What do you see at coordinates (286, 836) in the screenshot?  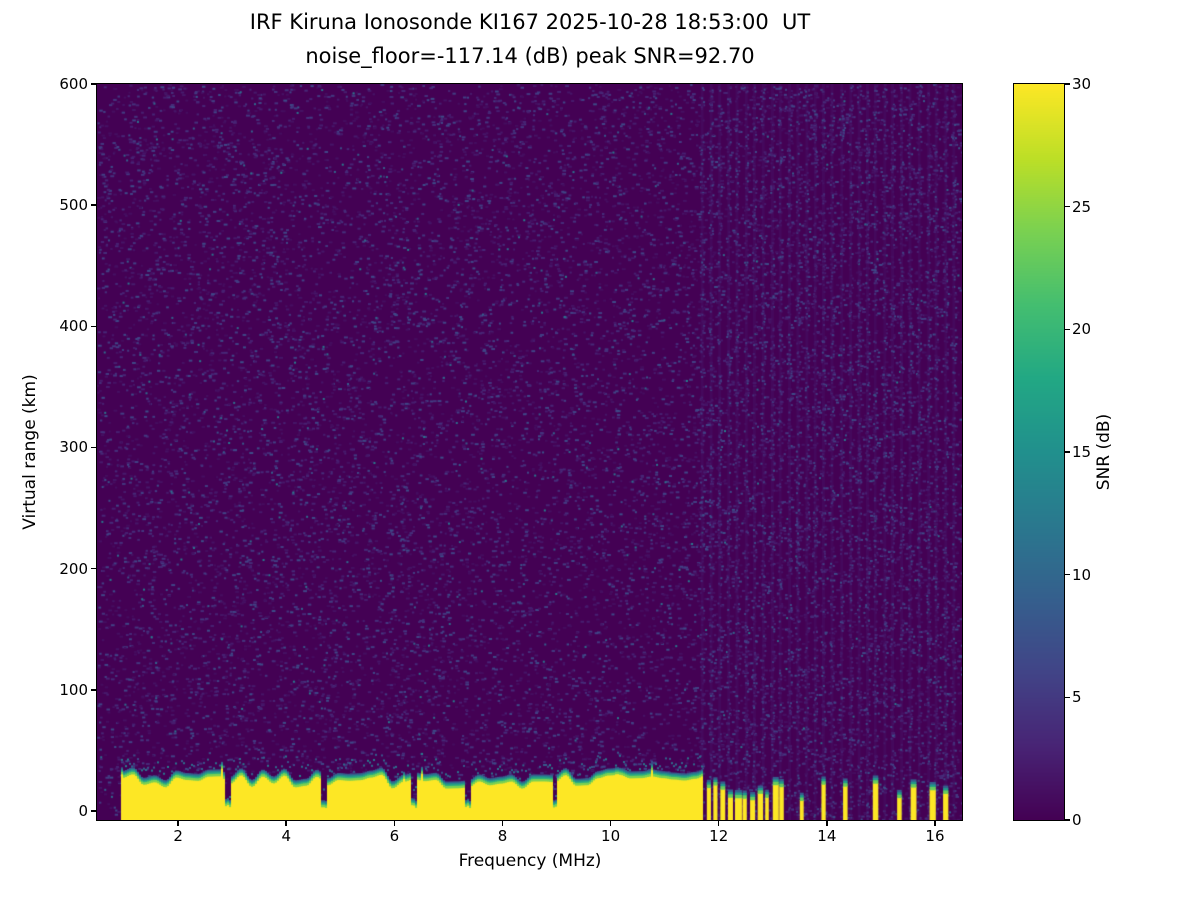 I see `x-tick-label: 4` at bounding box center [286, 836].